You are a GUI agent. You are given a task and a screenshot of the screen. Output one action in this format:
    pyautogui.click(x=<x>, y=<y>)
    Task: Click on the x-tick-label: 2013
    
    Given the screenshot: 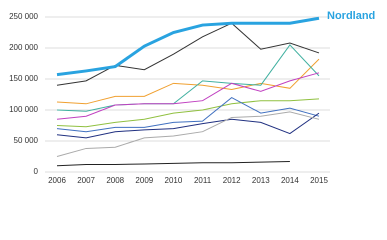 What is the action you would take?
    pyautogui.click(x=261, y=180)
    